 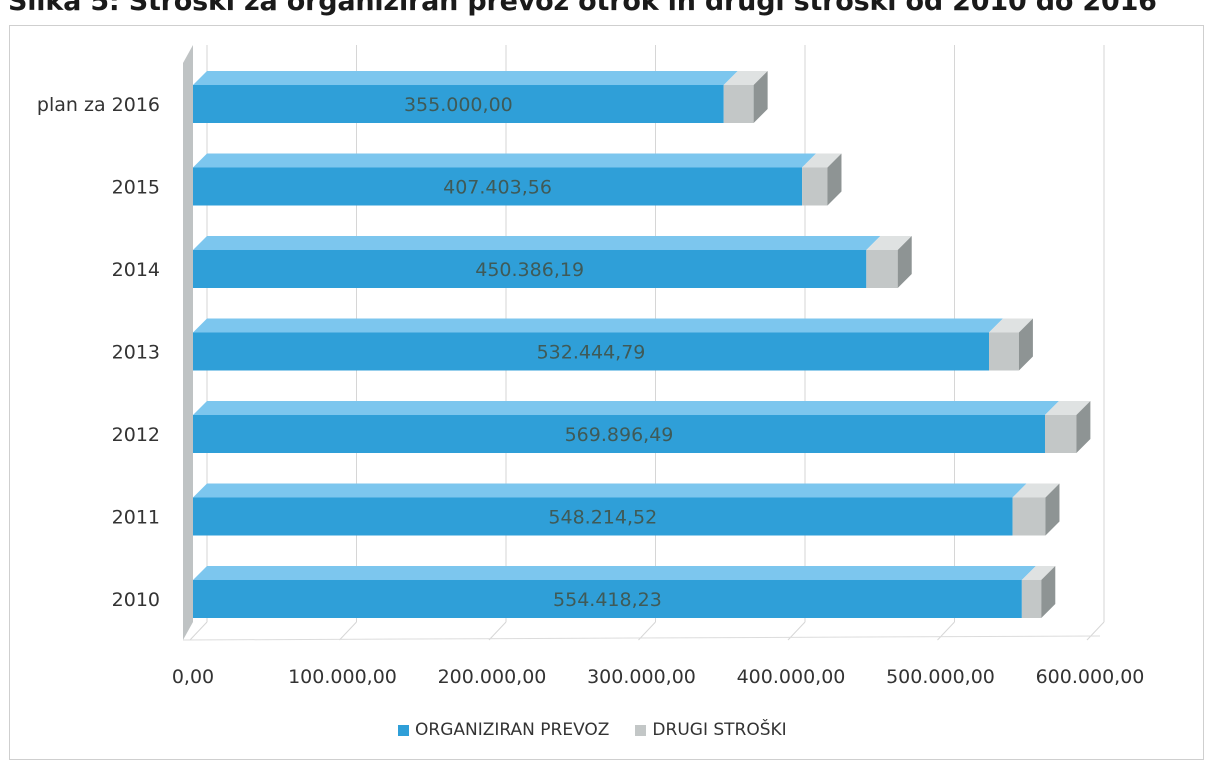 What do you see at coordinates (641, 677) in the screenshot?
I see `x-tick-label: 300.000,00` at bounding box center [641, 677].